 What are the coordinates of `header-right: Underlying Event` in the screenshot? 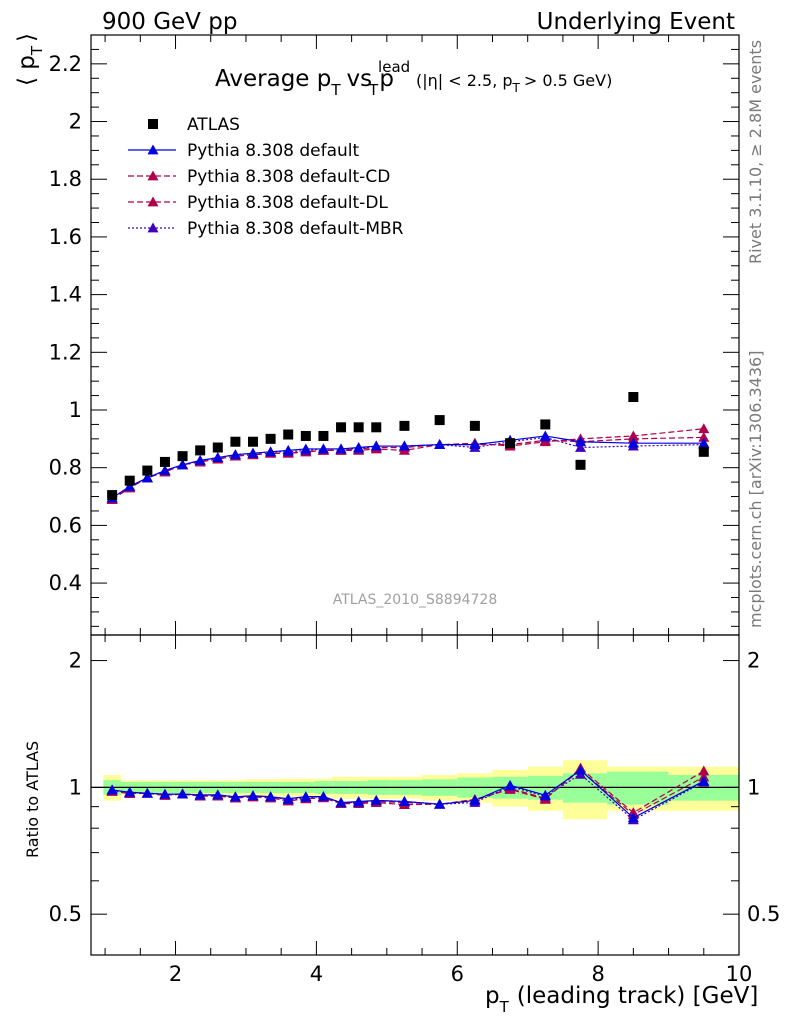 It's located at (636, 22).